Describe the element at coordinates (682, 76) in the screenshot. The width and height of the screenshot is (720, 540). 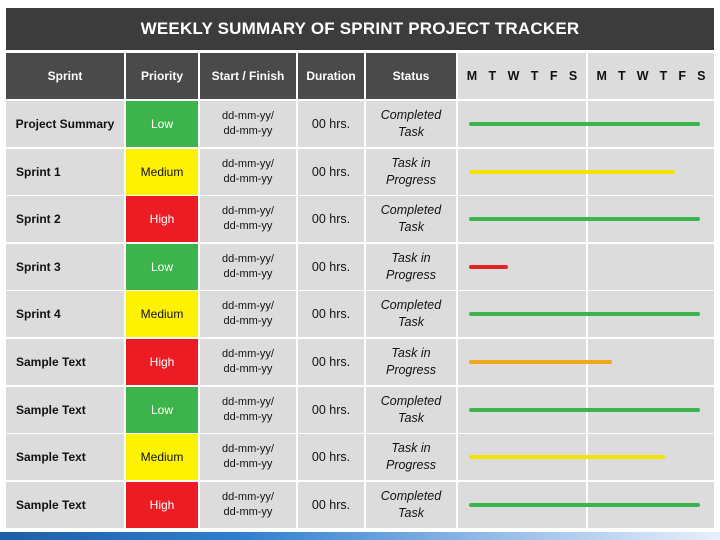
I see `day-label: F` at that location.